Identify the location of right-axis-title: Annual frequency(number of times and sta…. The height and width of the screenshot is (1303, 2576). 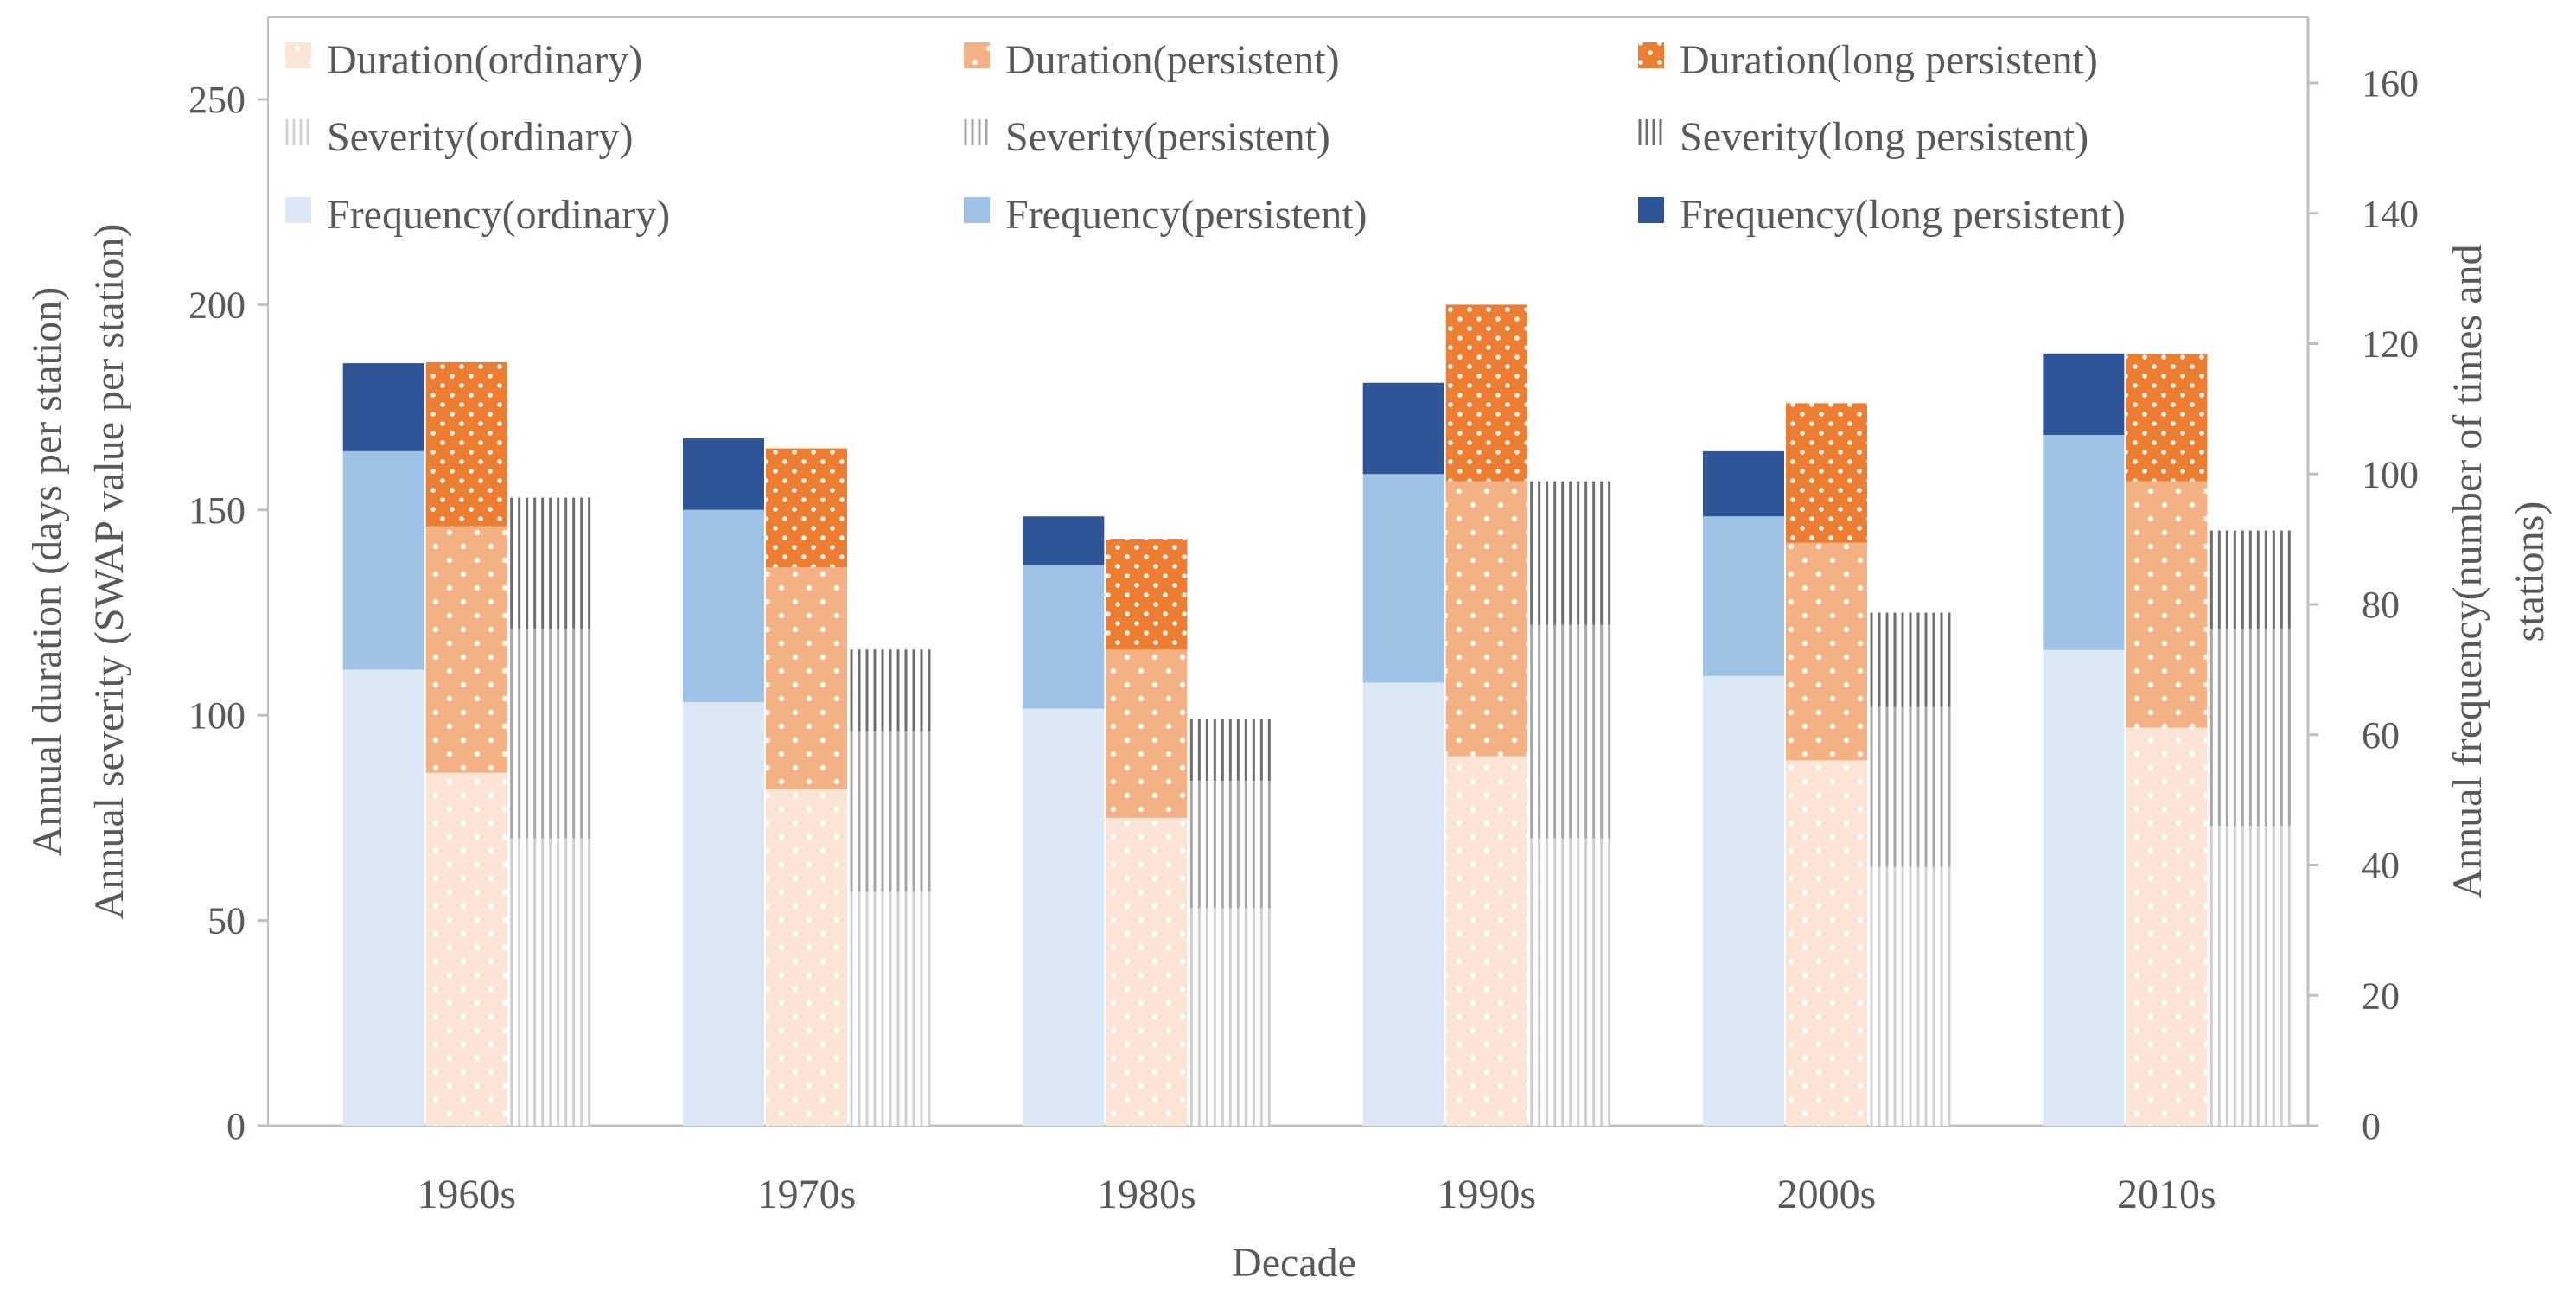
(2499, 571).